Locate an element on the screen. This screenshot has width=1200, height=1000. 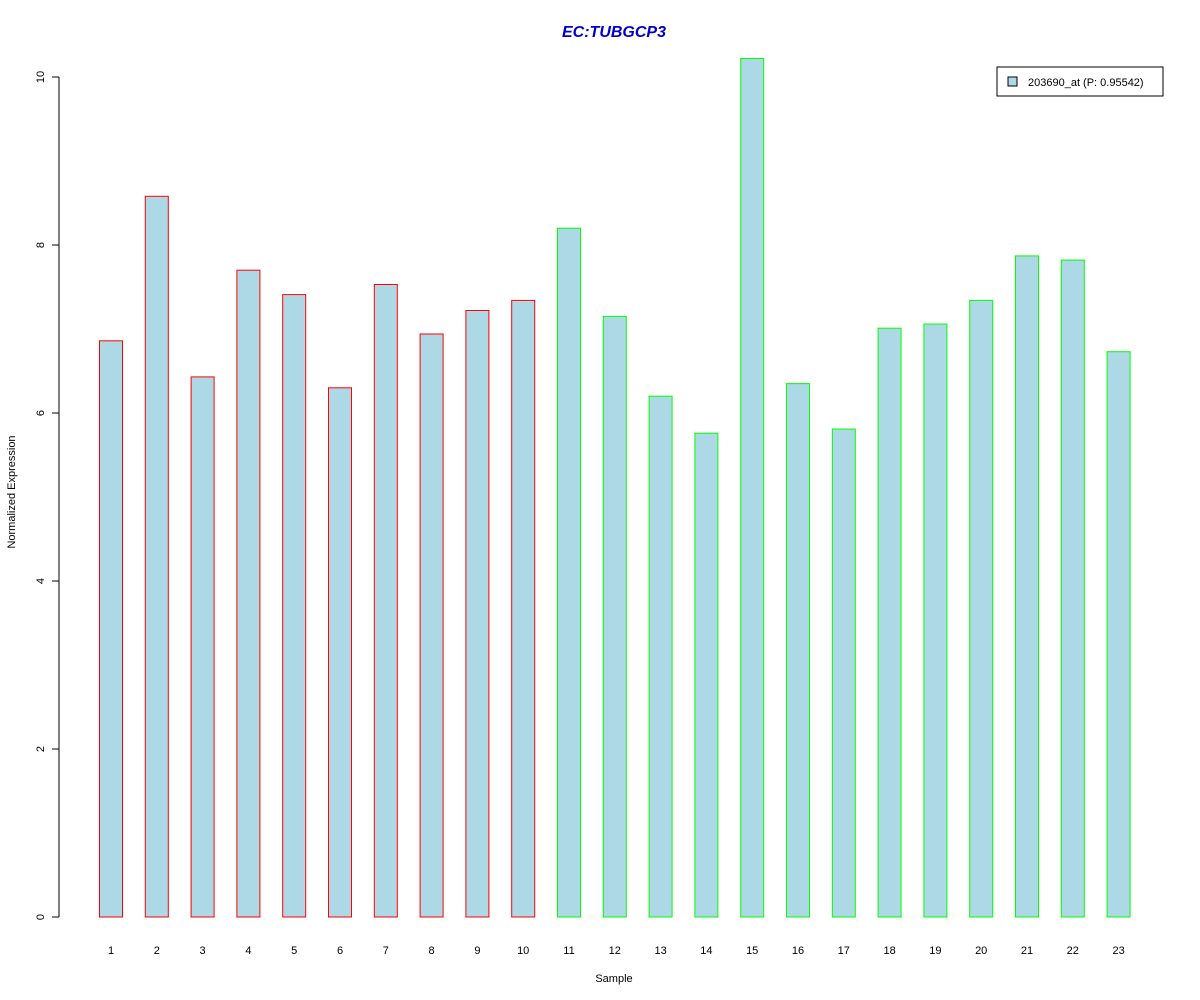
x-tick-label: 3 is located at coordinates (203, 951).